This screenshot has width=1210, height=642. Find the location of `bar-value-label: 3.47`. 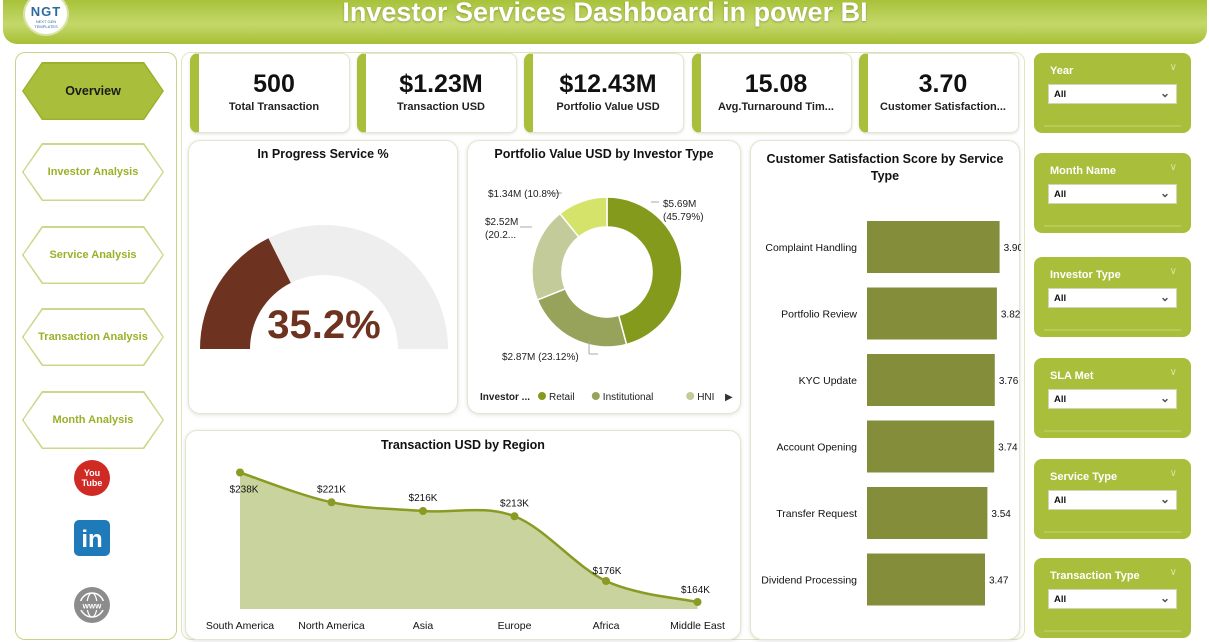

bar-value-label: 3.47 is located at coordinates (999, 581).